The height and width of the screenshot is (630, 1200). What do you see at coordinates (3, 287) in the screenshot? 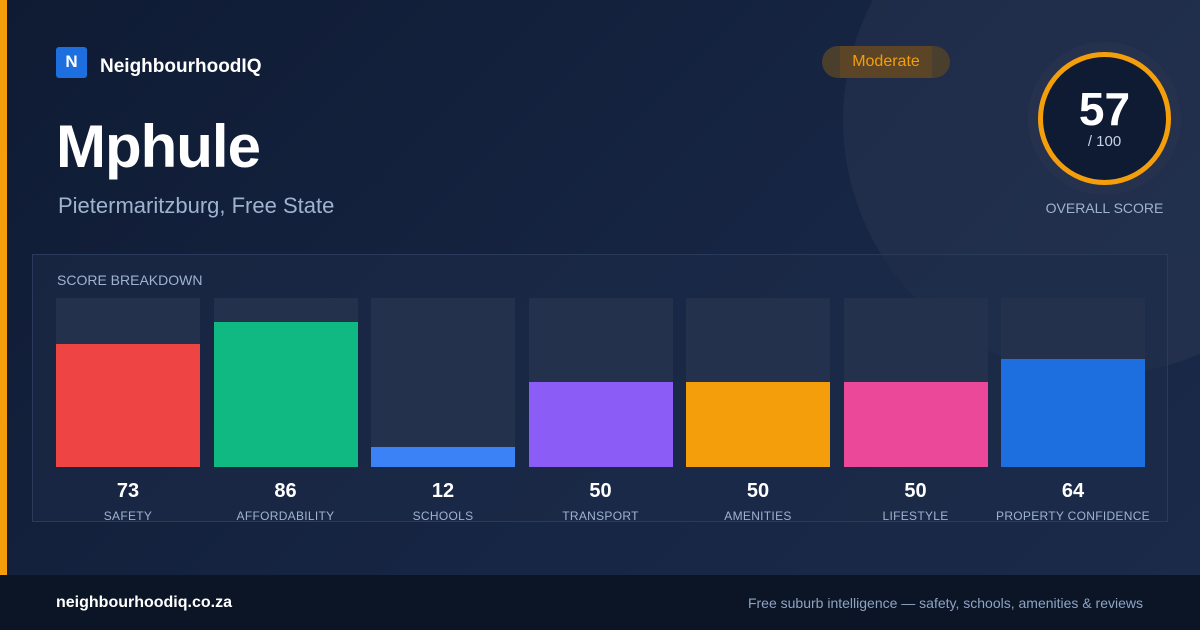
I see `accent-strip` at bounding box center [3, 287].